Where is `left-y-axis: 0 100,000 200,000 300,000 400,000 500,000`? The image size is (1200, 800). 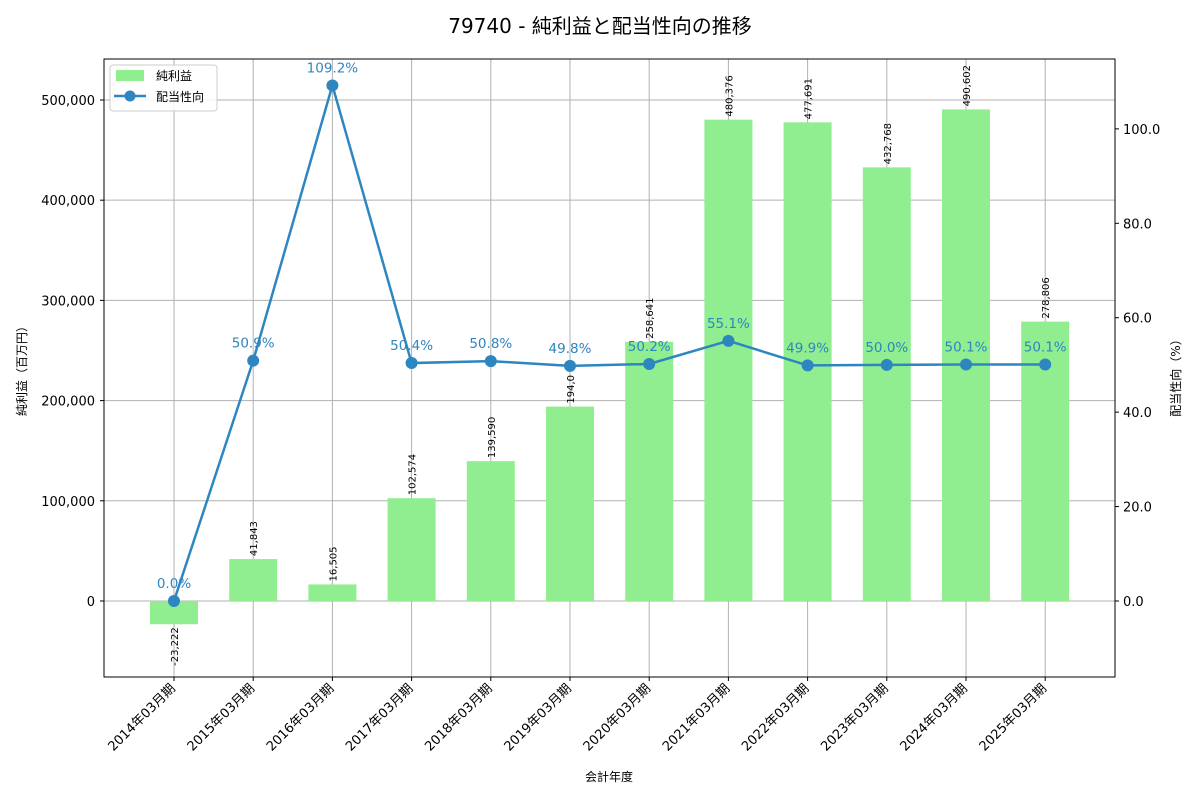 left-y-axis: 0 100,000 200,000 300,000 400,000 500,000 is located at coordinates (72, 352).